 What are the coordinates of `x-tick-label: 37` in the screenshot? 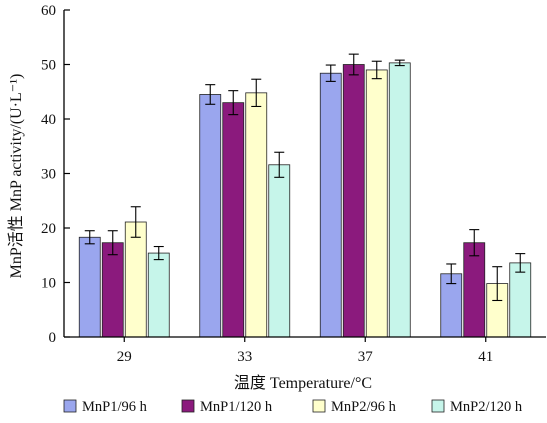 It's located at (366, 357).